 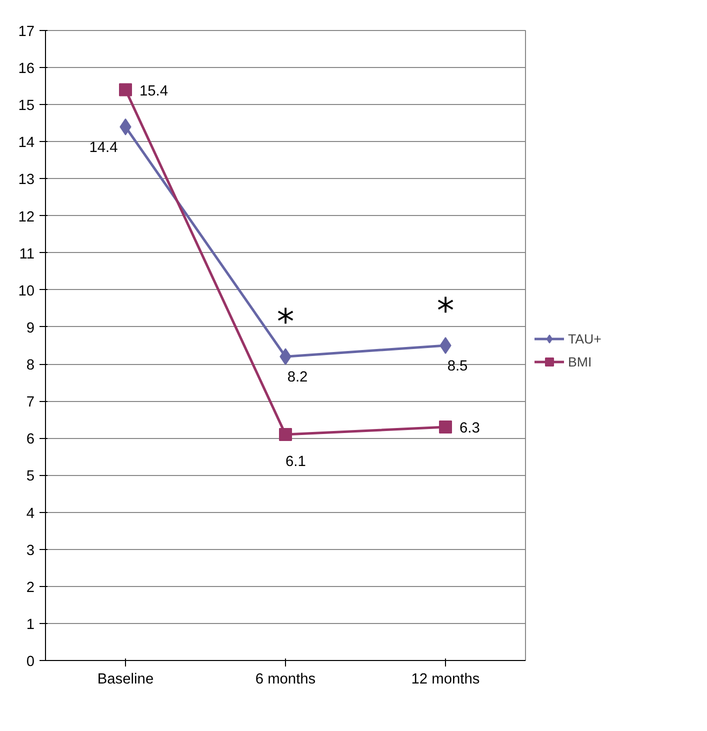 What do you see at coordinates (26, 180) in the screenshot?
I see `y-tick-label: 13` at bounding box center [26, 180].